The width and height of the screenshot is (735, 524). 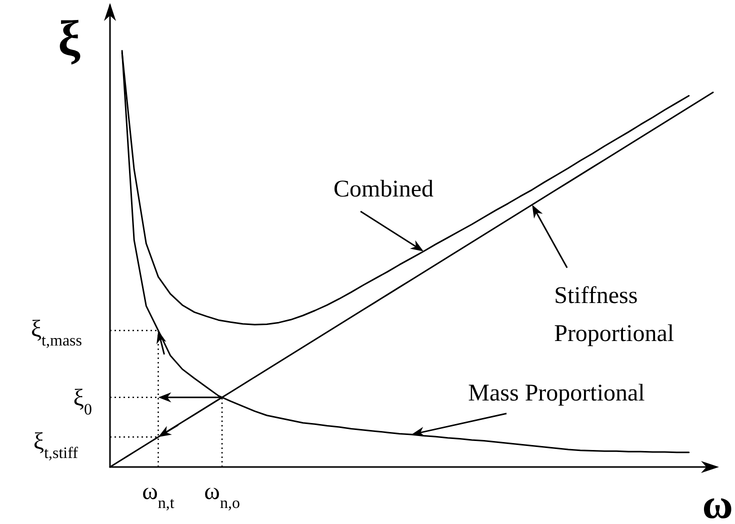 I want to click on text: ω$_{n,t}$, so click(x=158, y=495).